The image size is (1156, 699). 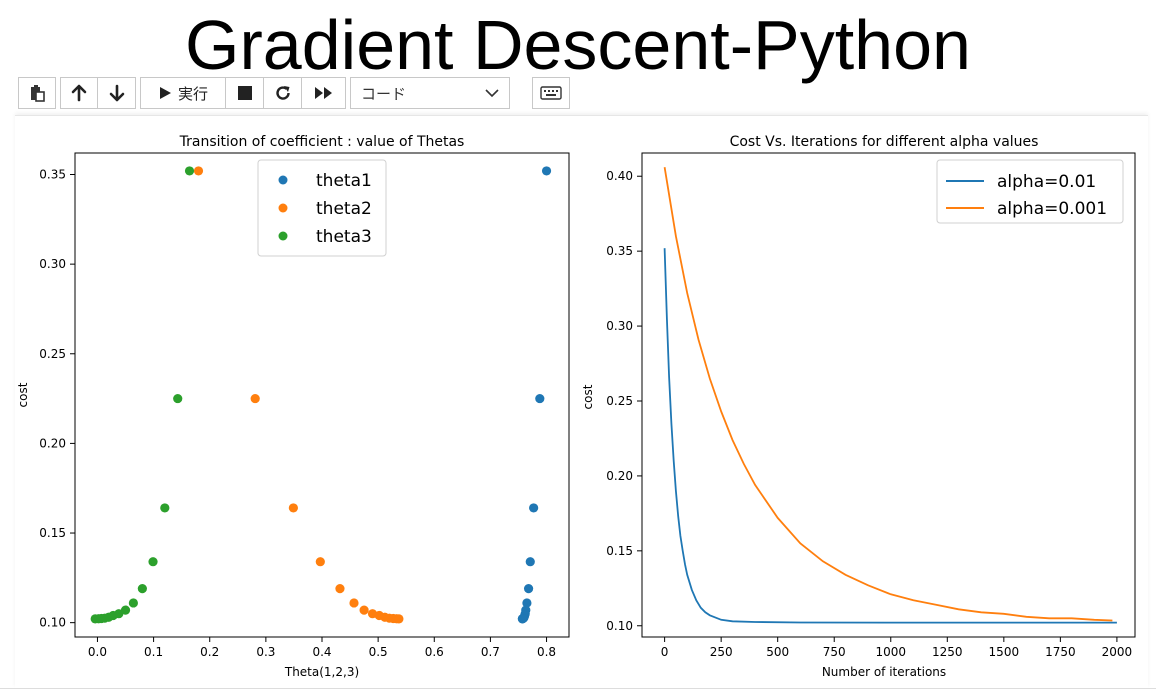 What do you see at coordinates (1117, 652) in the screenshot?
I see `right-xtick-label: 2000` at bounding box center [1117, 652].